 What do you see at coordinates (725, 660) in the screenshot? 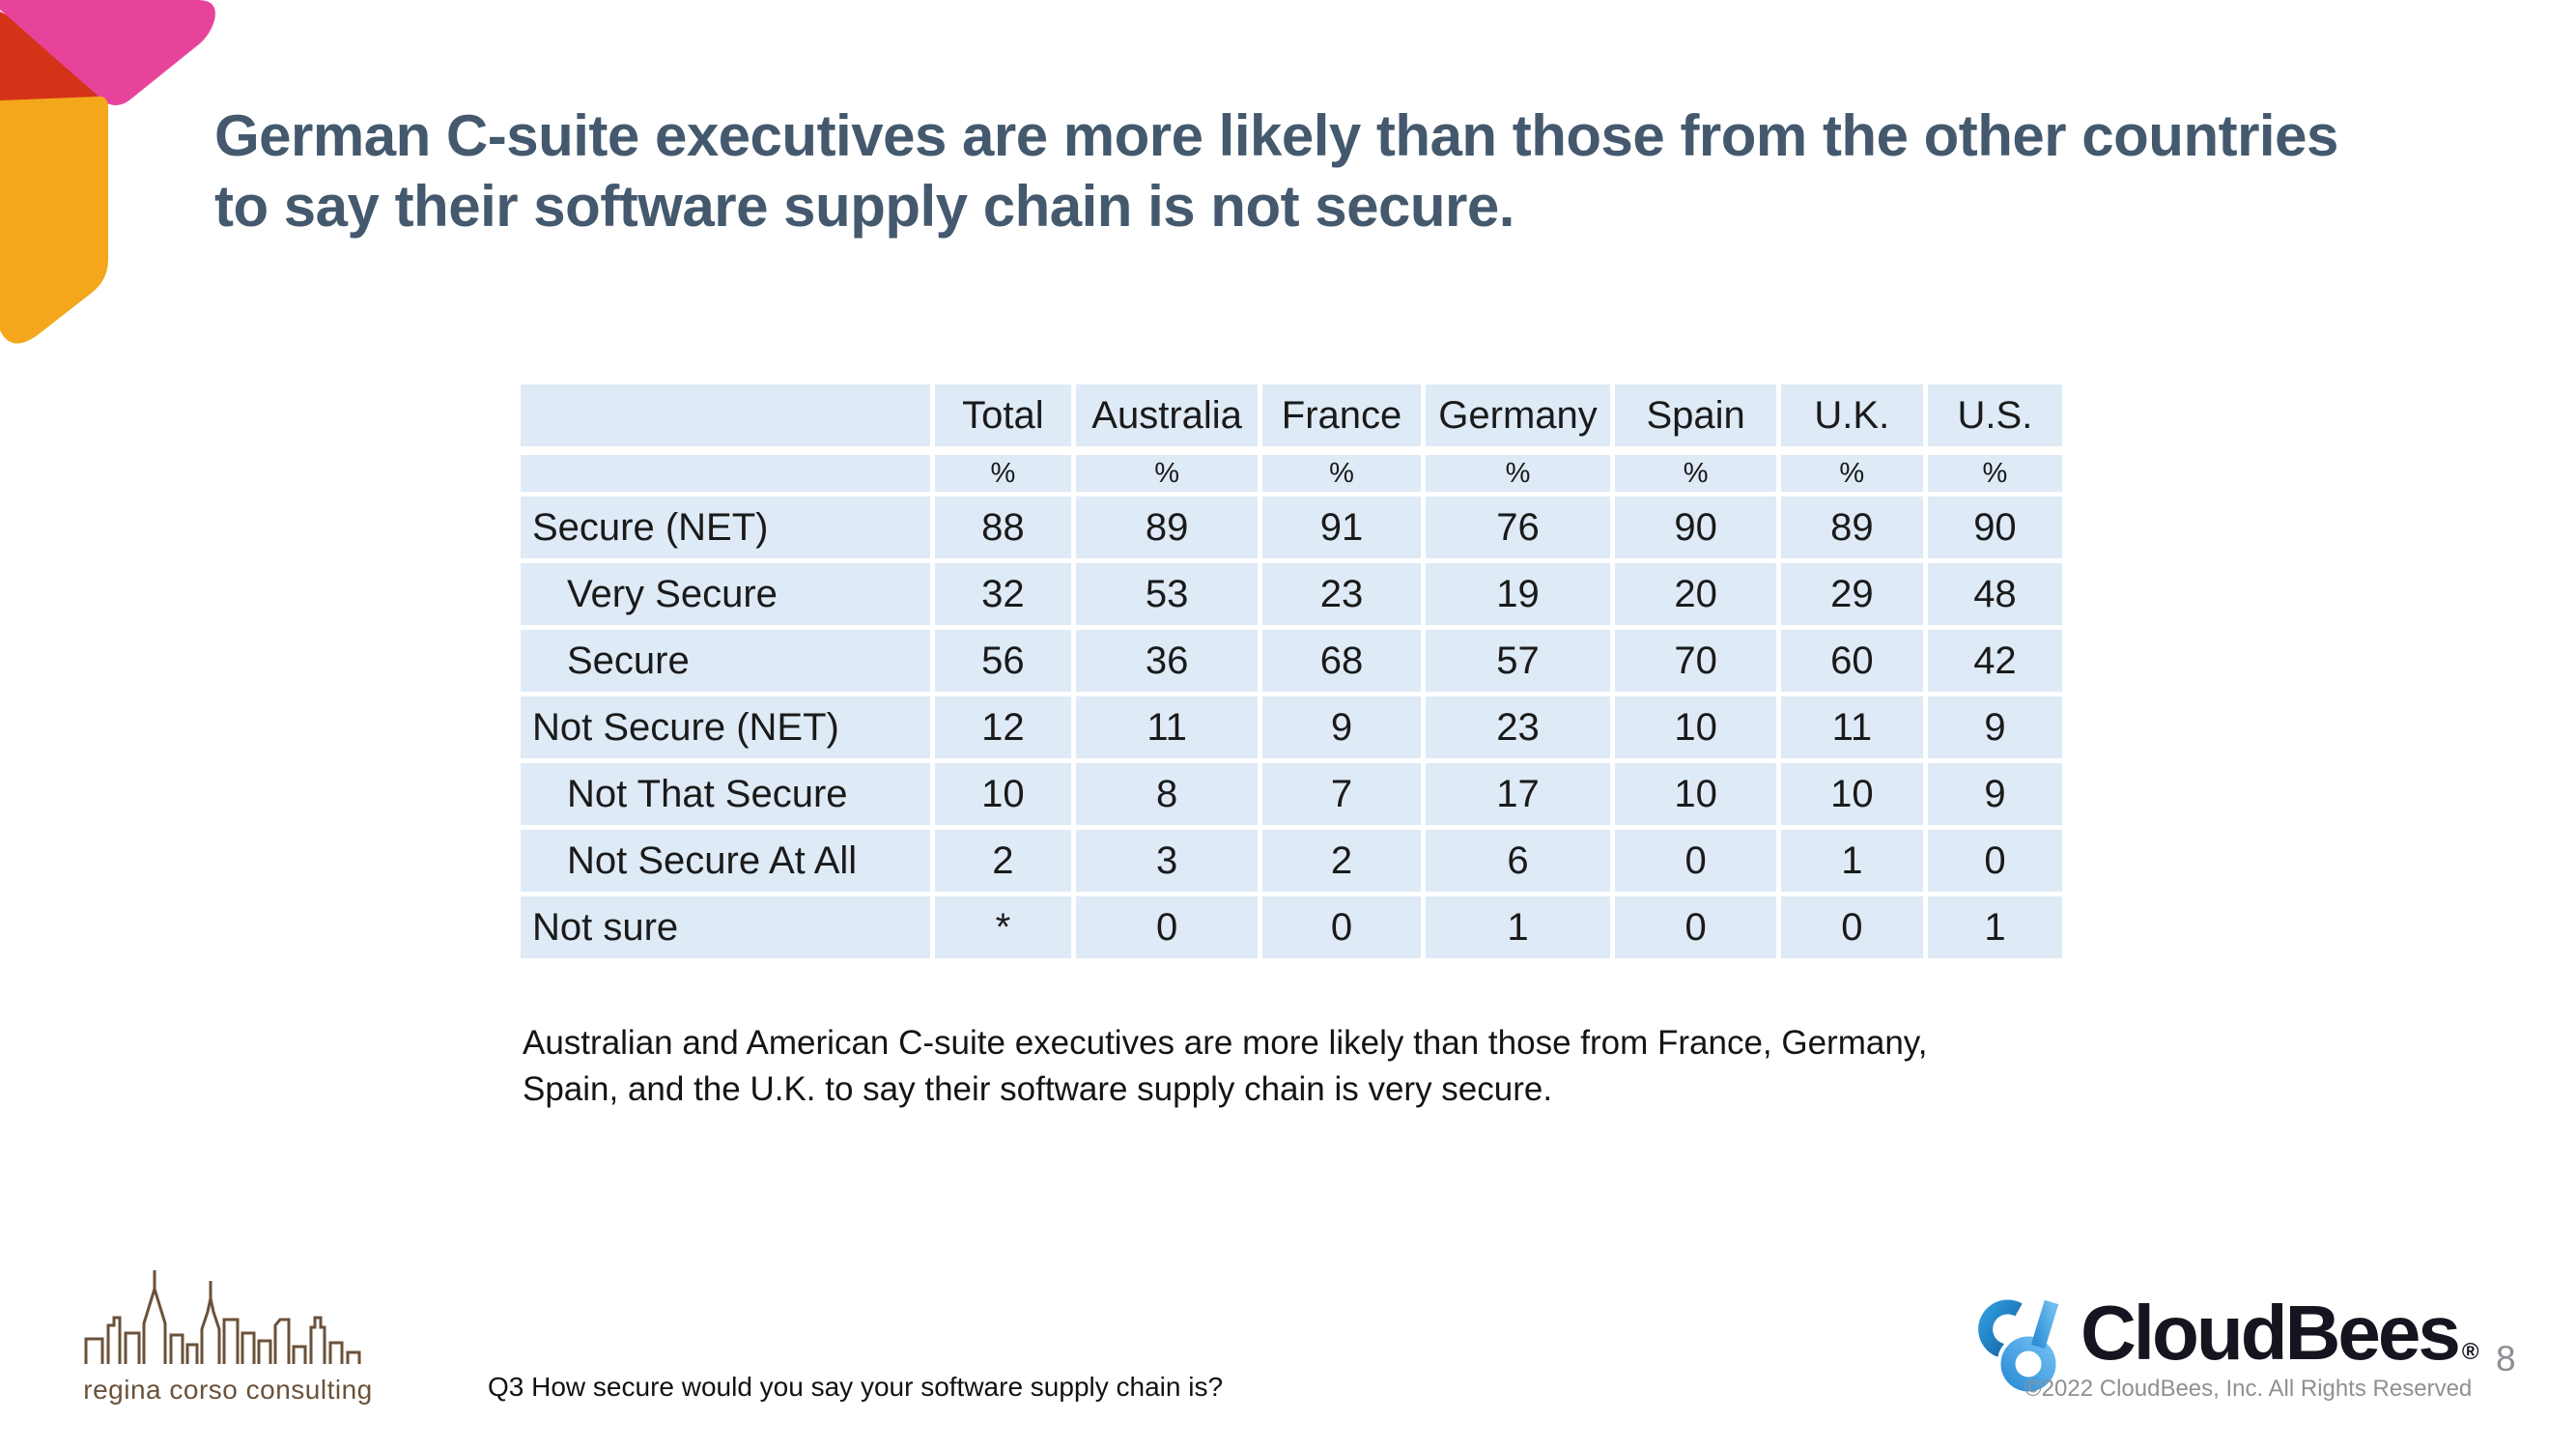
I see `row-label: Secure` at bounding box center [725, 660].